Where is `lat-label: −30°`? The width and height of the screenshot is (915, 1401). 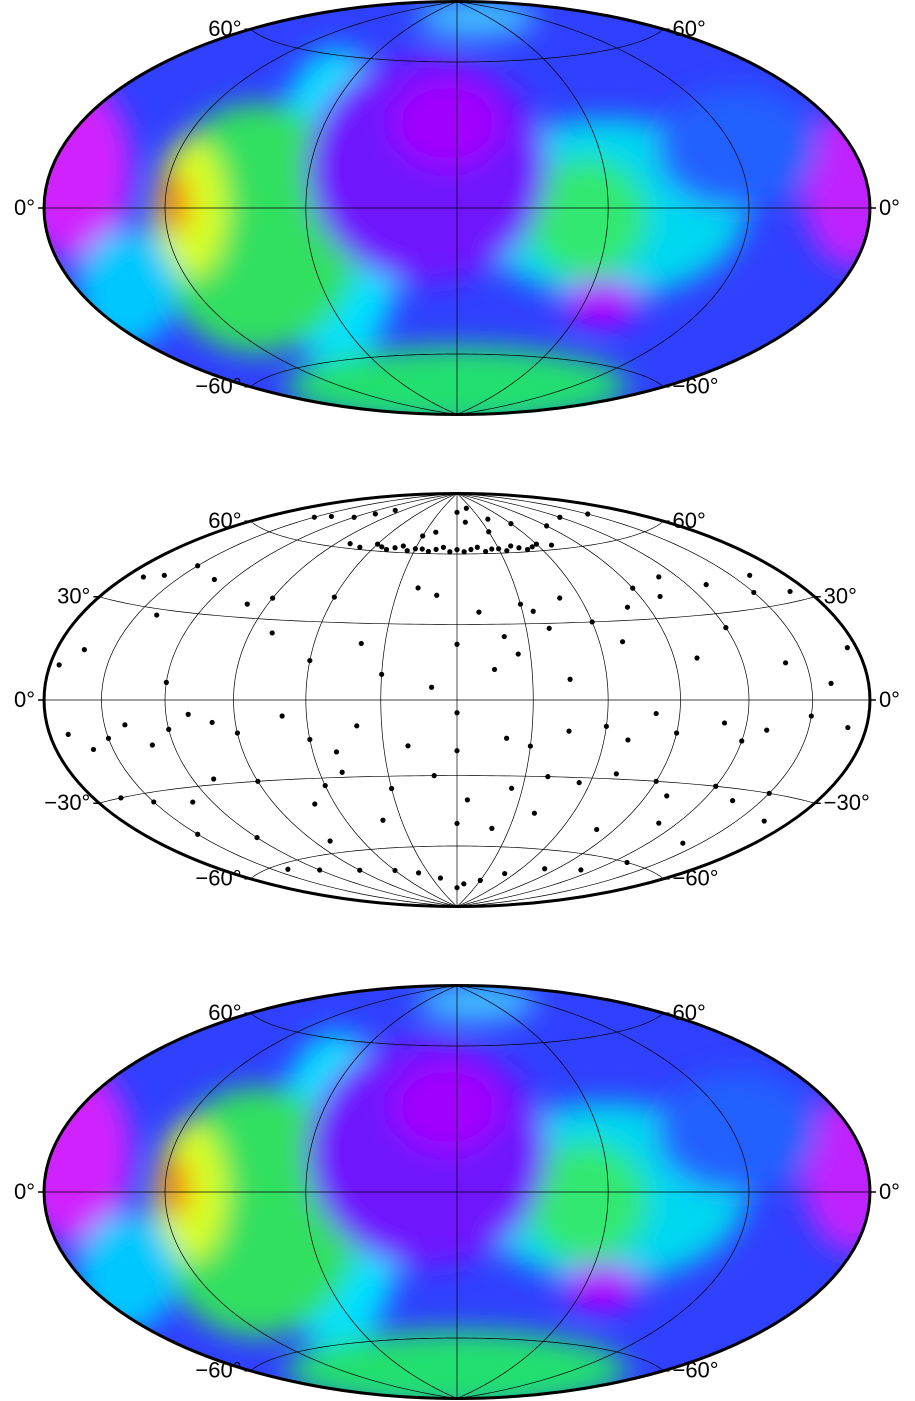
lat-label: −30° is located at coordinates (847, 802).